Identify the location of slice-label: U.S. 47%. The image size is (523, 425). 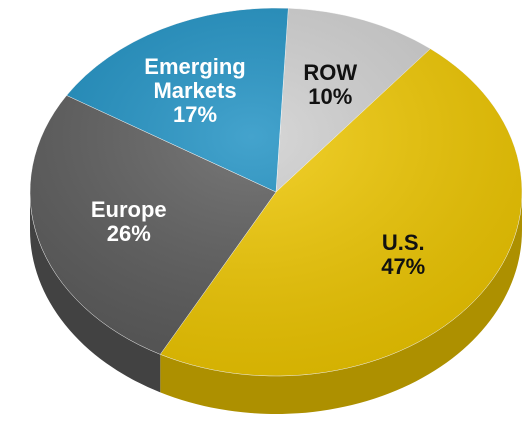
(403, 254).